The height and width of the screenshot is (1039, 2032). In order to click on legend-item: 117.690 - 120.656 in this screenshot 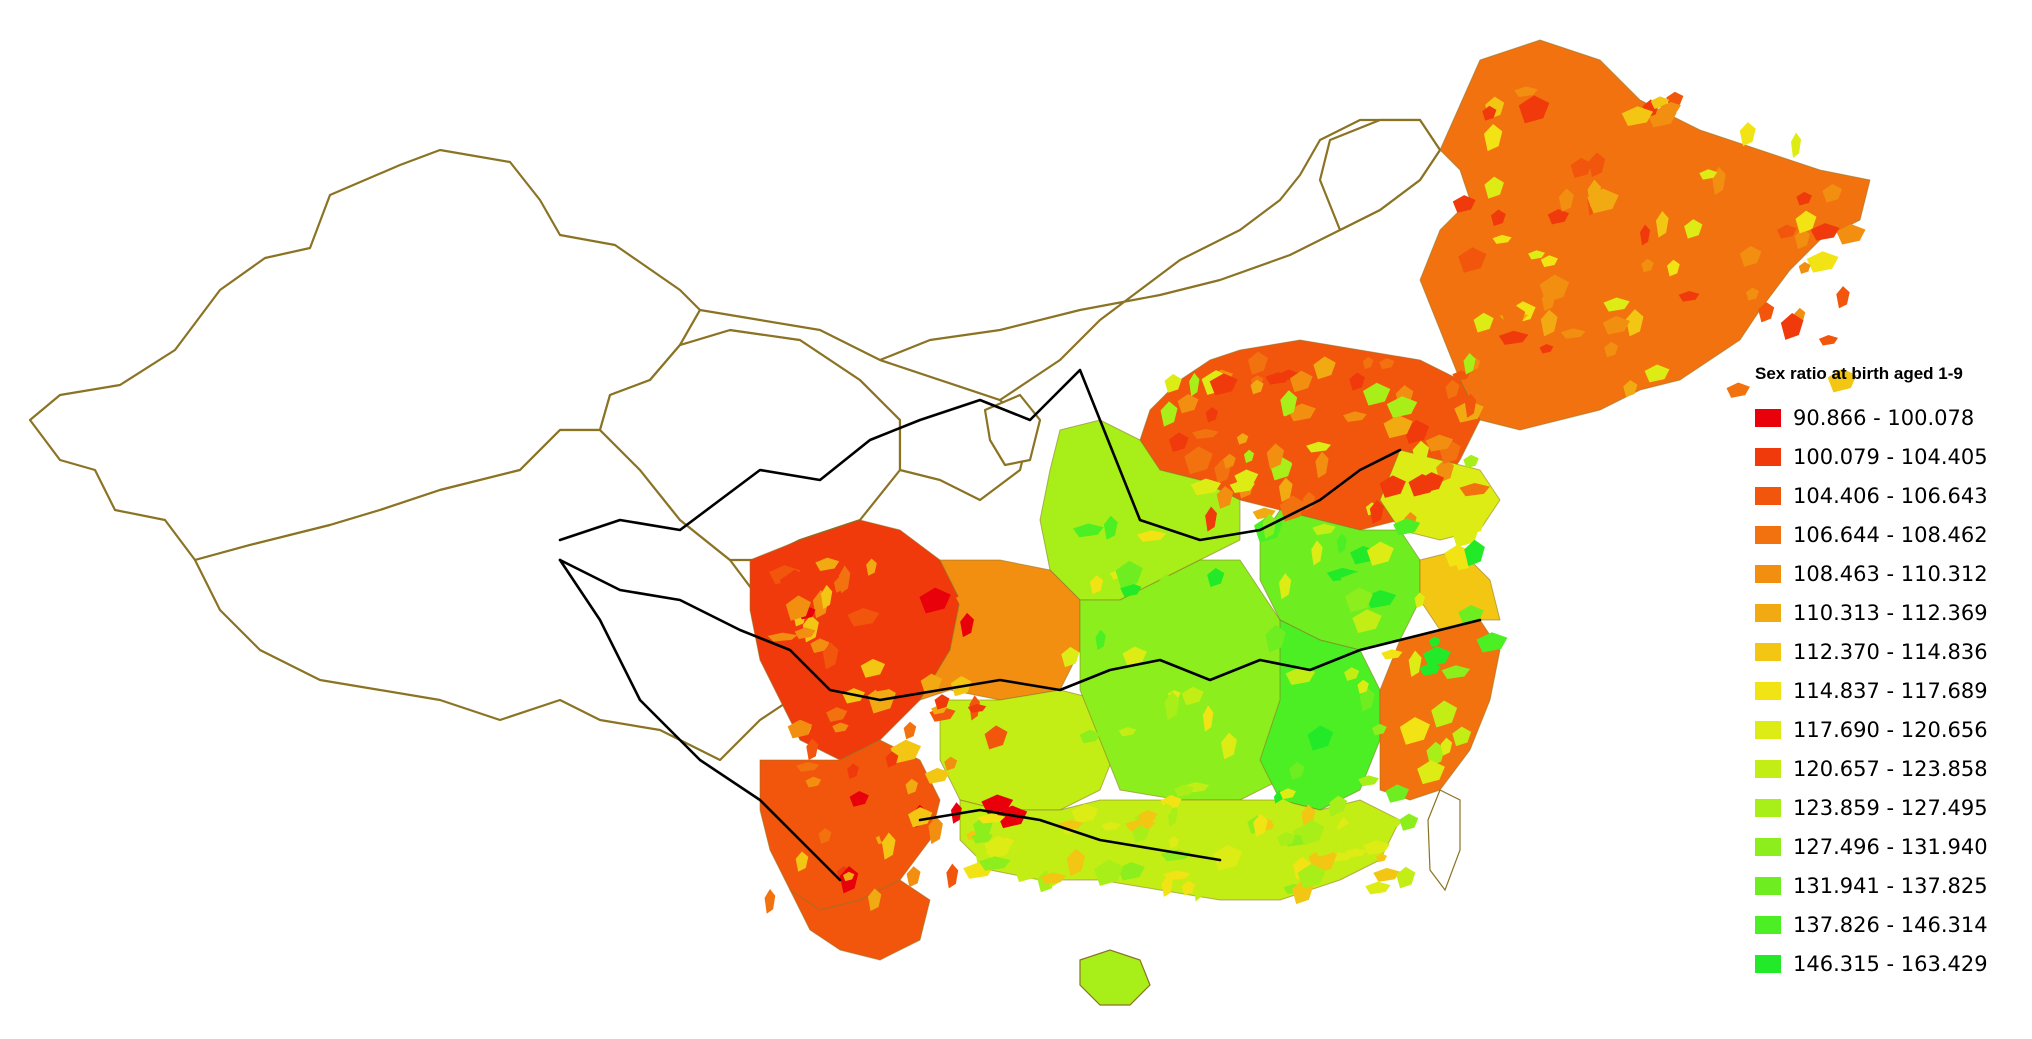, I will do `click(1890, 729)`.